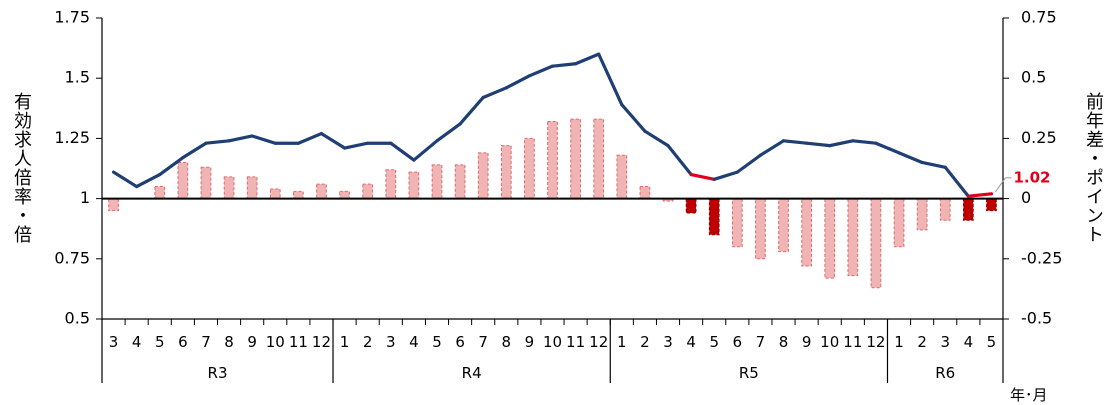 This screenshot has width=1106, height=405. I want to click on x-tick-label: 12, so click(598, 342).